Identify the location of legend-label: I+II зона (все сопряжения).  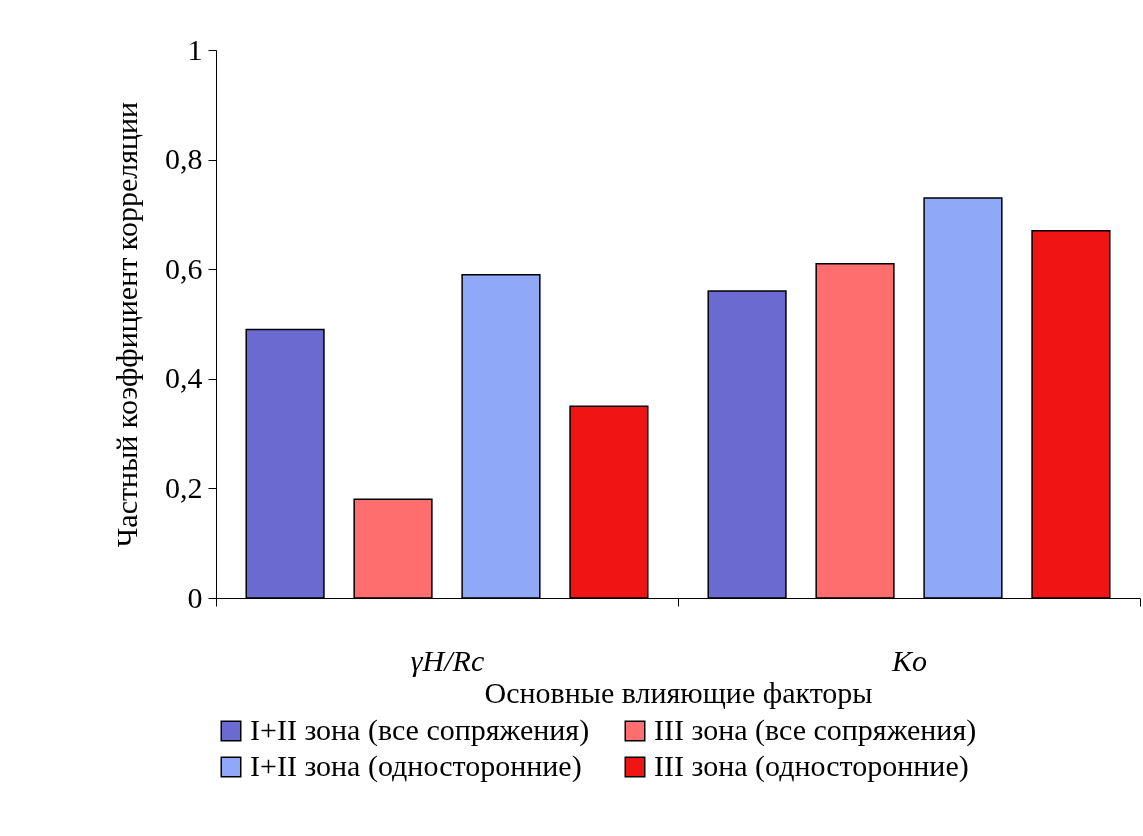
(420, 730).